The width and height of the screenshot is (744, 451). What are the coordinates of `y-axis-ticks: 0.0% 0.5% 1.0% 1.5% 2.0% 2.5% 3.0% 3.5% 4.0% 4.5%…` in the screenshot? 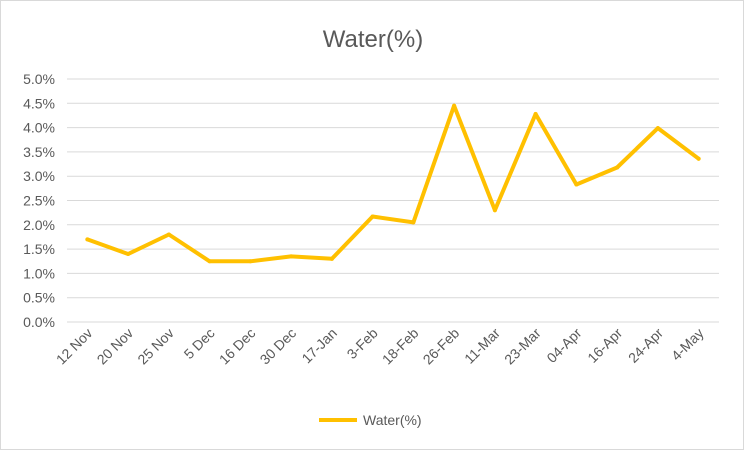 It's located at (39, 200).